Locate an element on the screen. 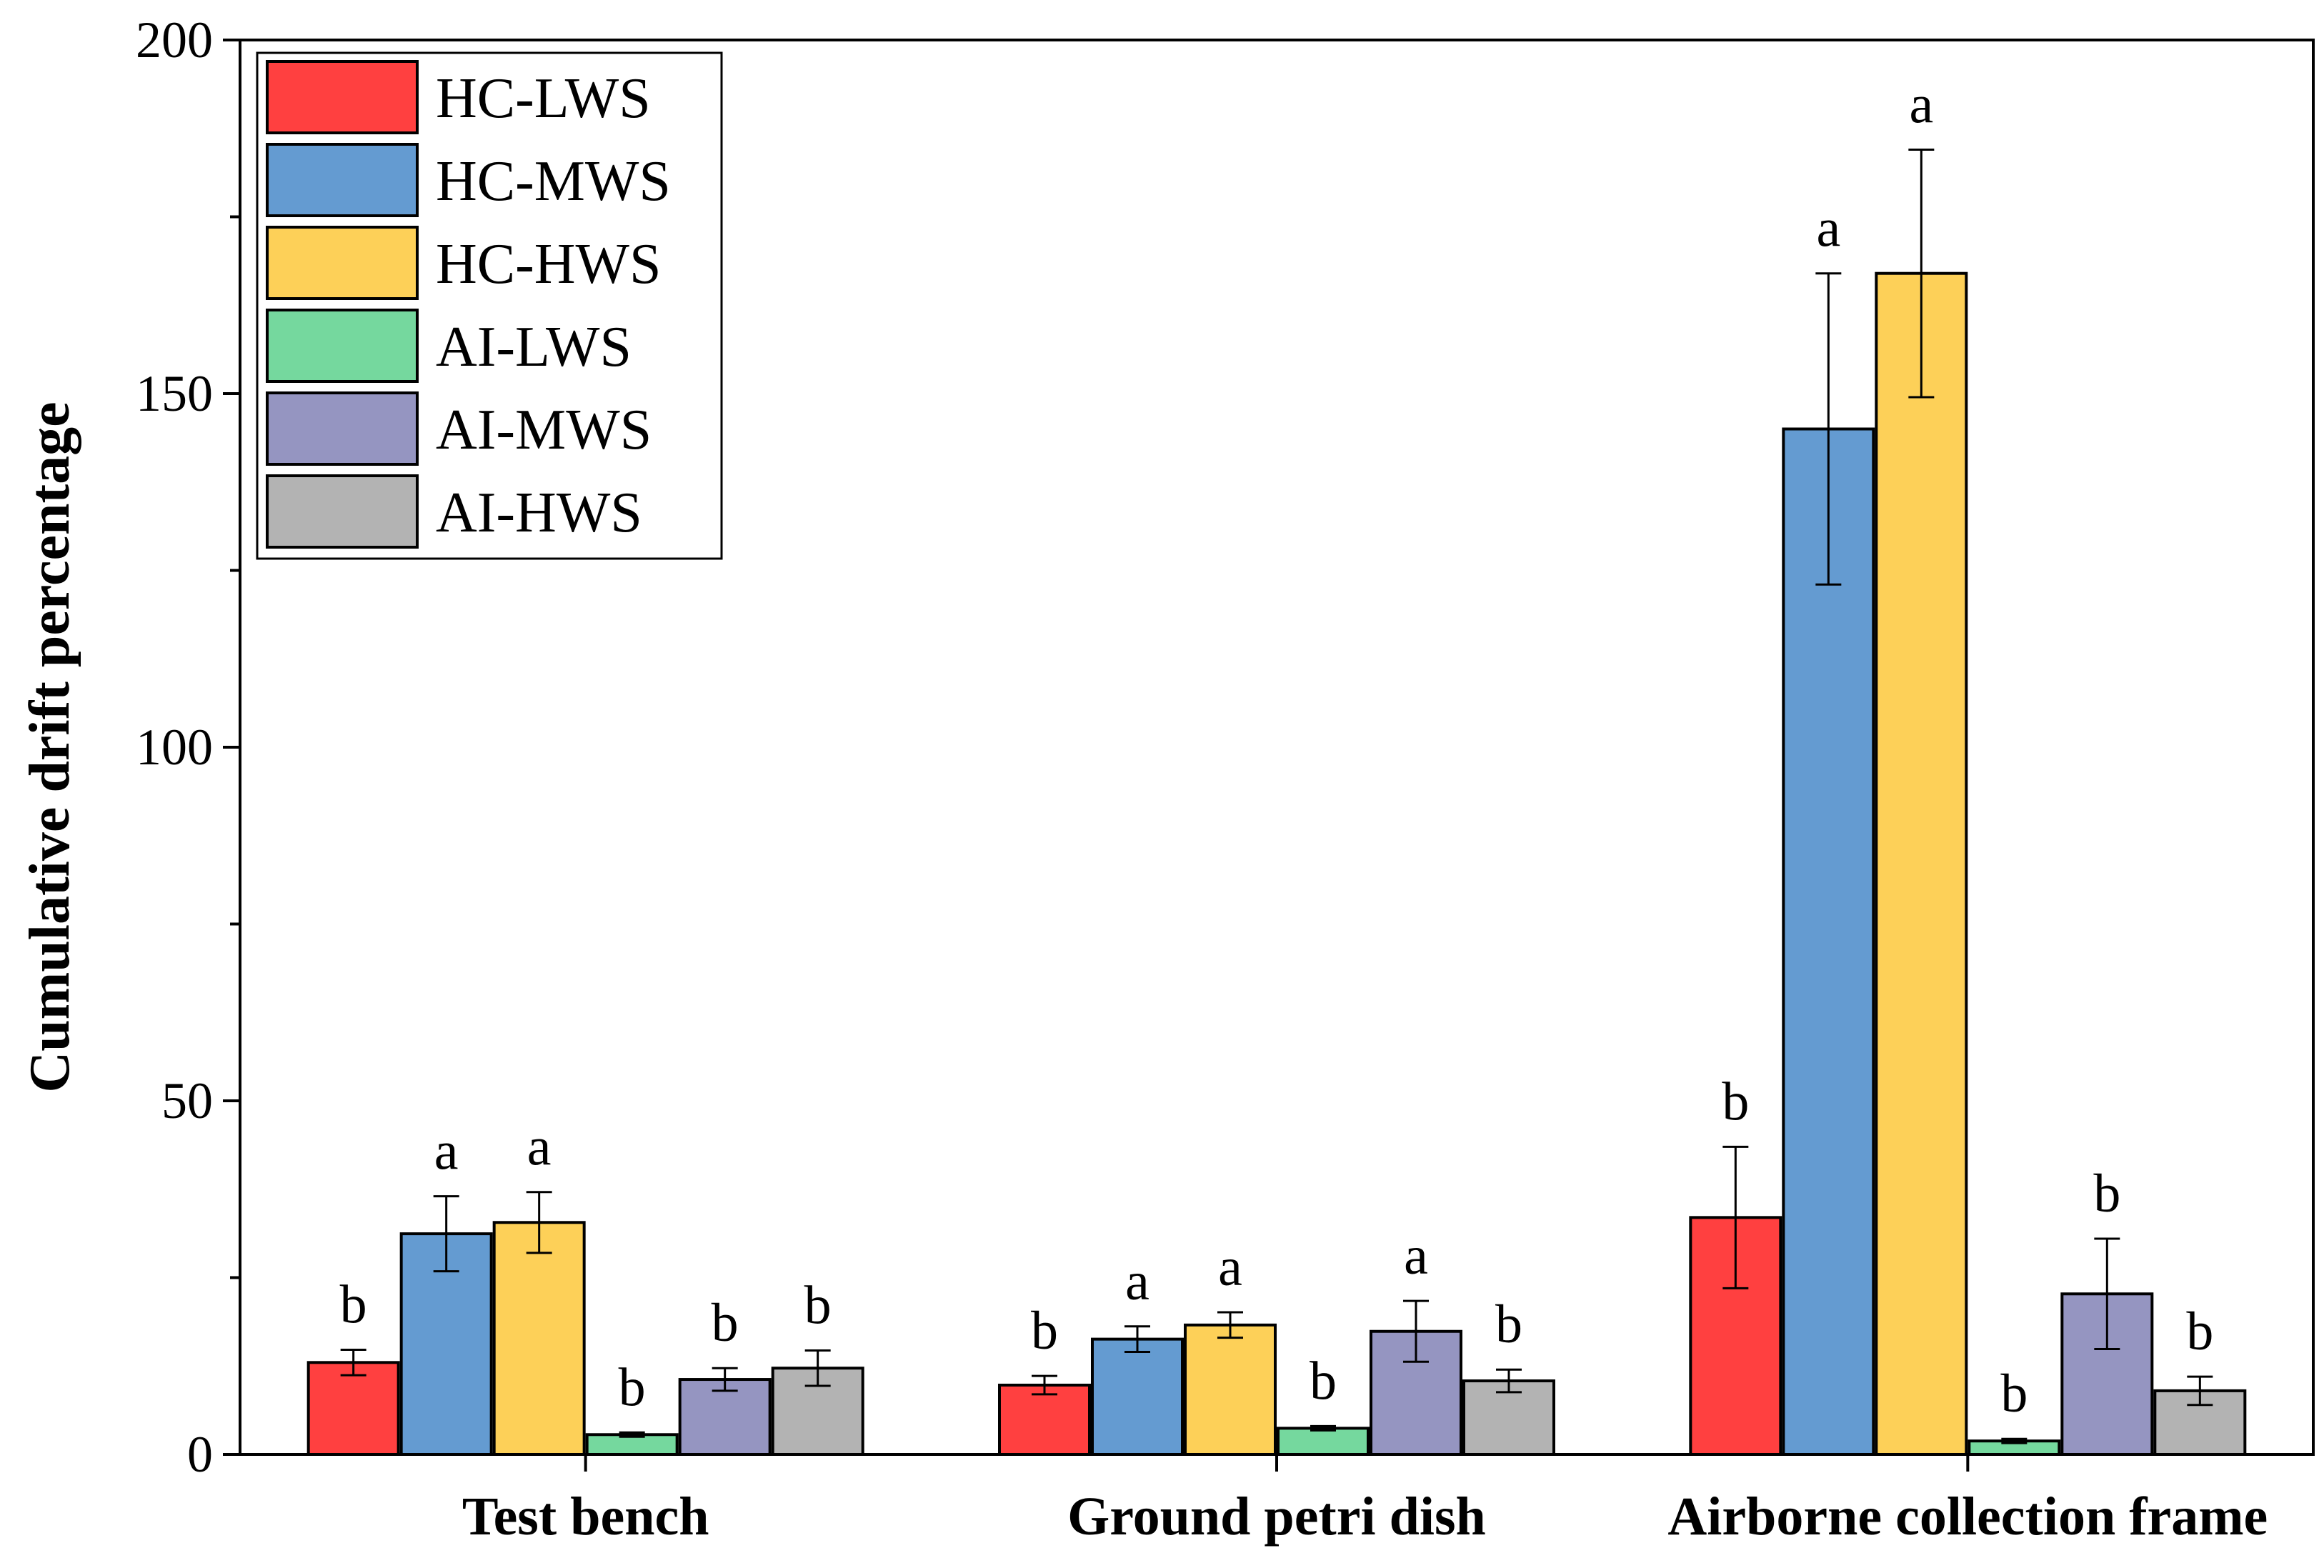 The width and height of the screenshot is (2324, 1568). bar-ai-lws is located at coordinates (1323, 1441).